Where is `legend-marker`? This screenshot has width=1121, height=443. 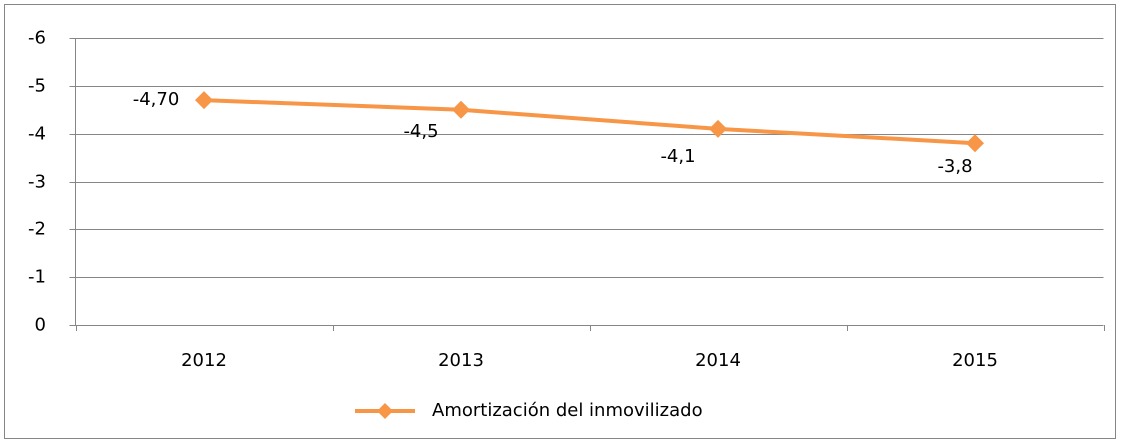
legend-marker is located at coordinates (385, 411).